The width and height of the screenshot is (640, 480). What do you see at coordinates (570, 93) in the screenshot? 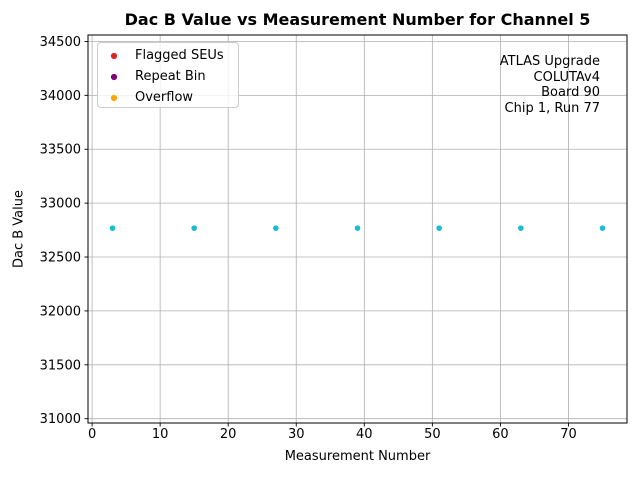
I see `annotation-line-3: Board 90` at bounding box center [570, 93].